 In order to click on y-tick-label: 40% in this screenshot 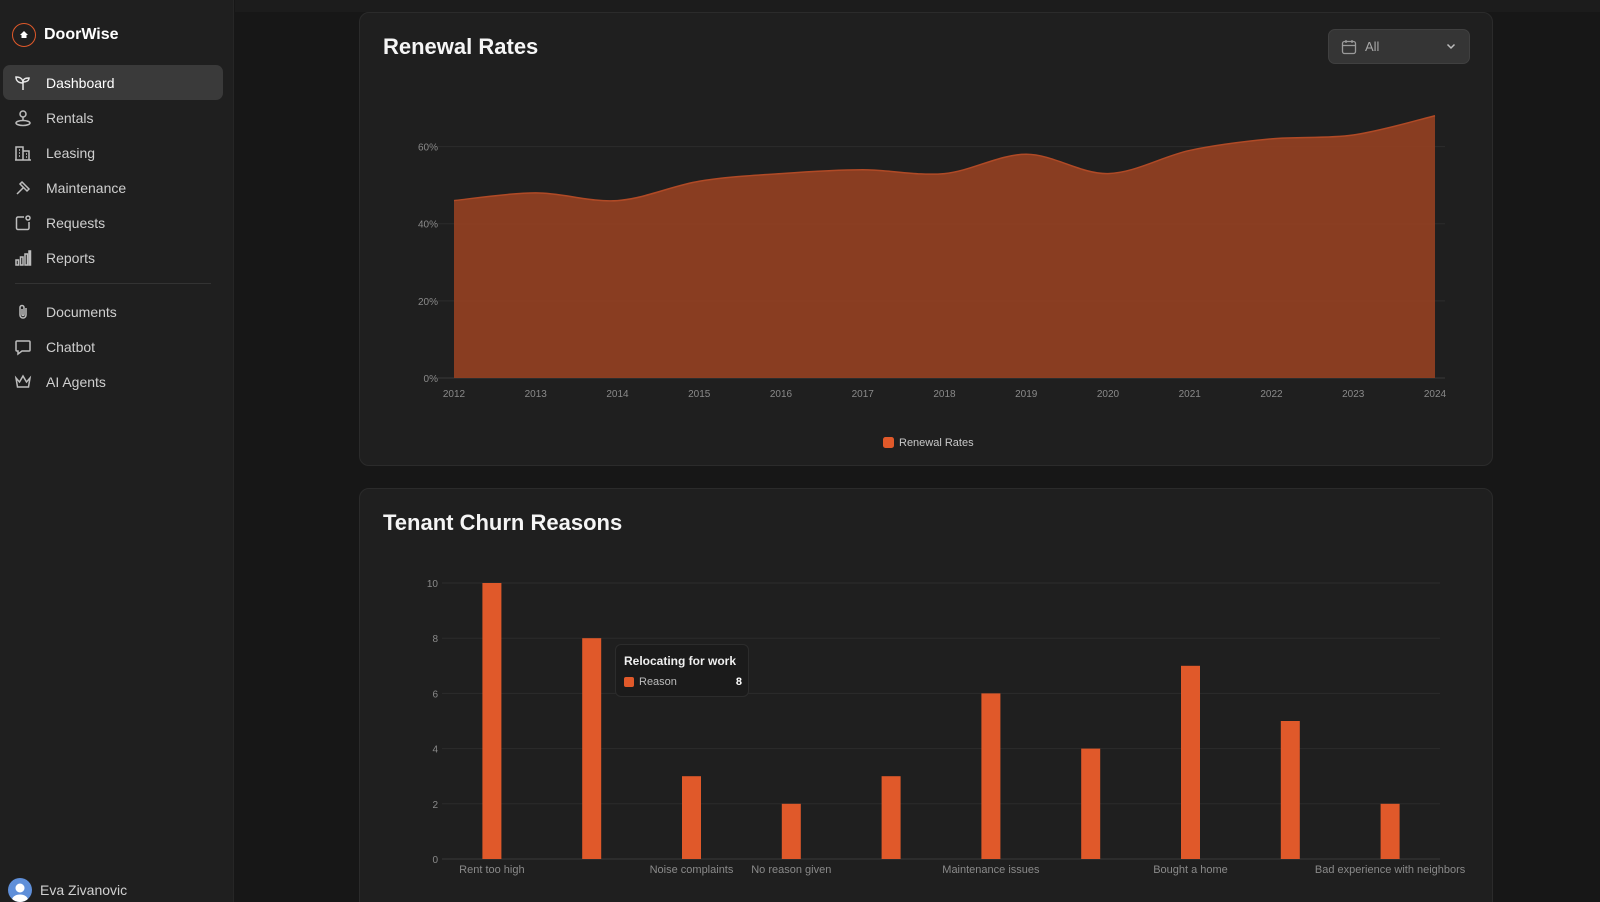, I will do `click(428, 225)`.